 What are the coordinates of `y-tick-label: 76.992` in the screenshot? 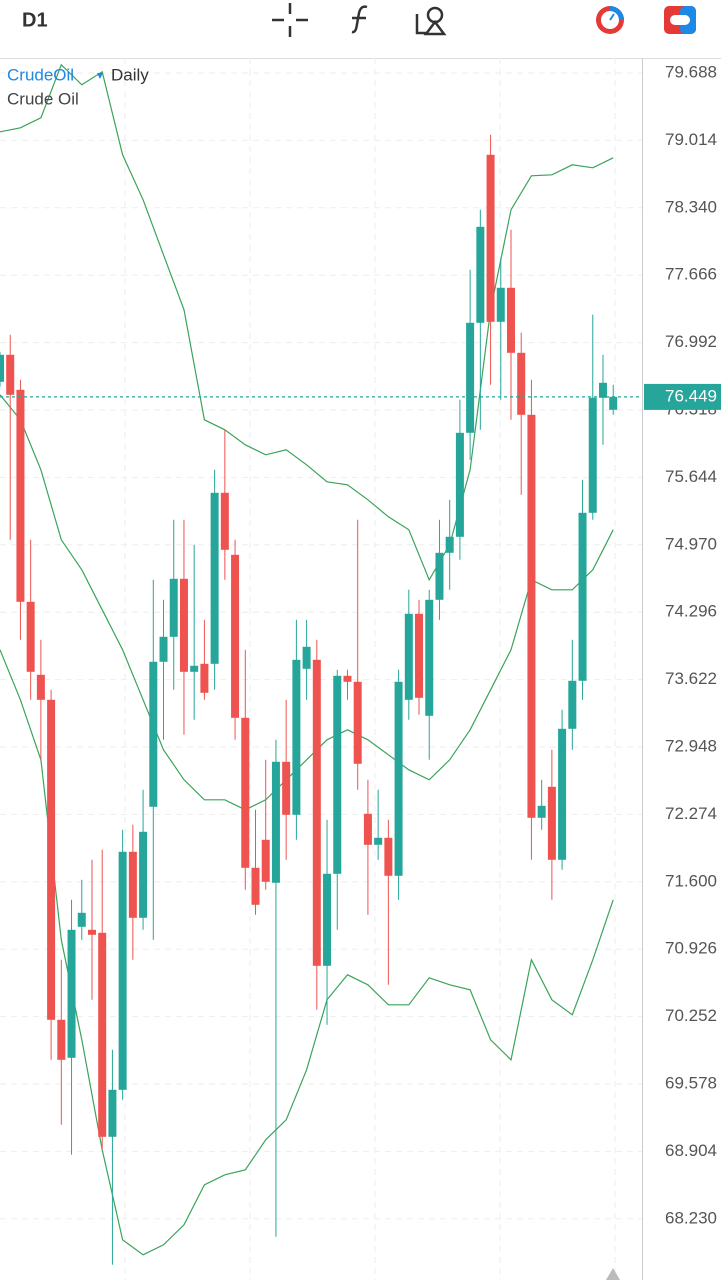 It's located at (691, 341).